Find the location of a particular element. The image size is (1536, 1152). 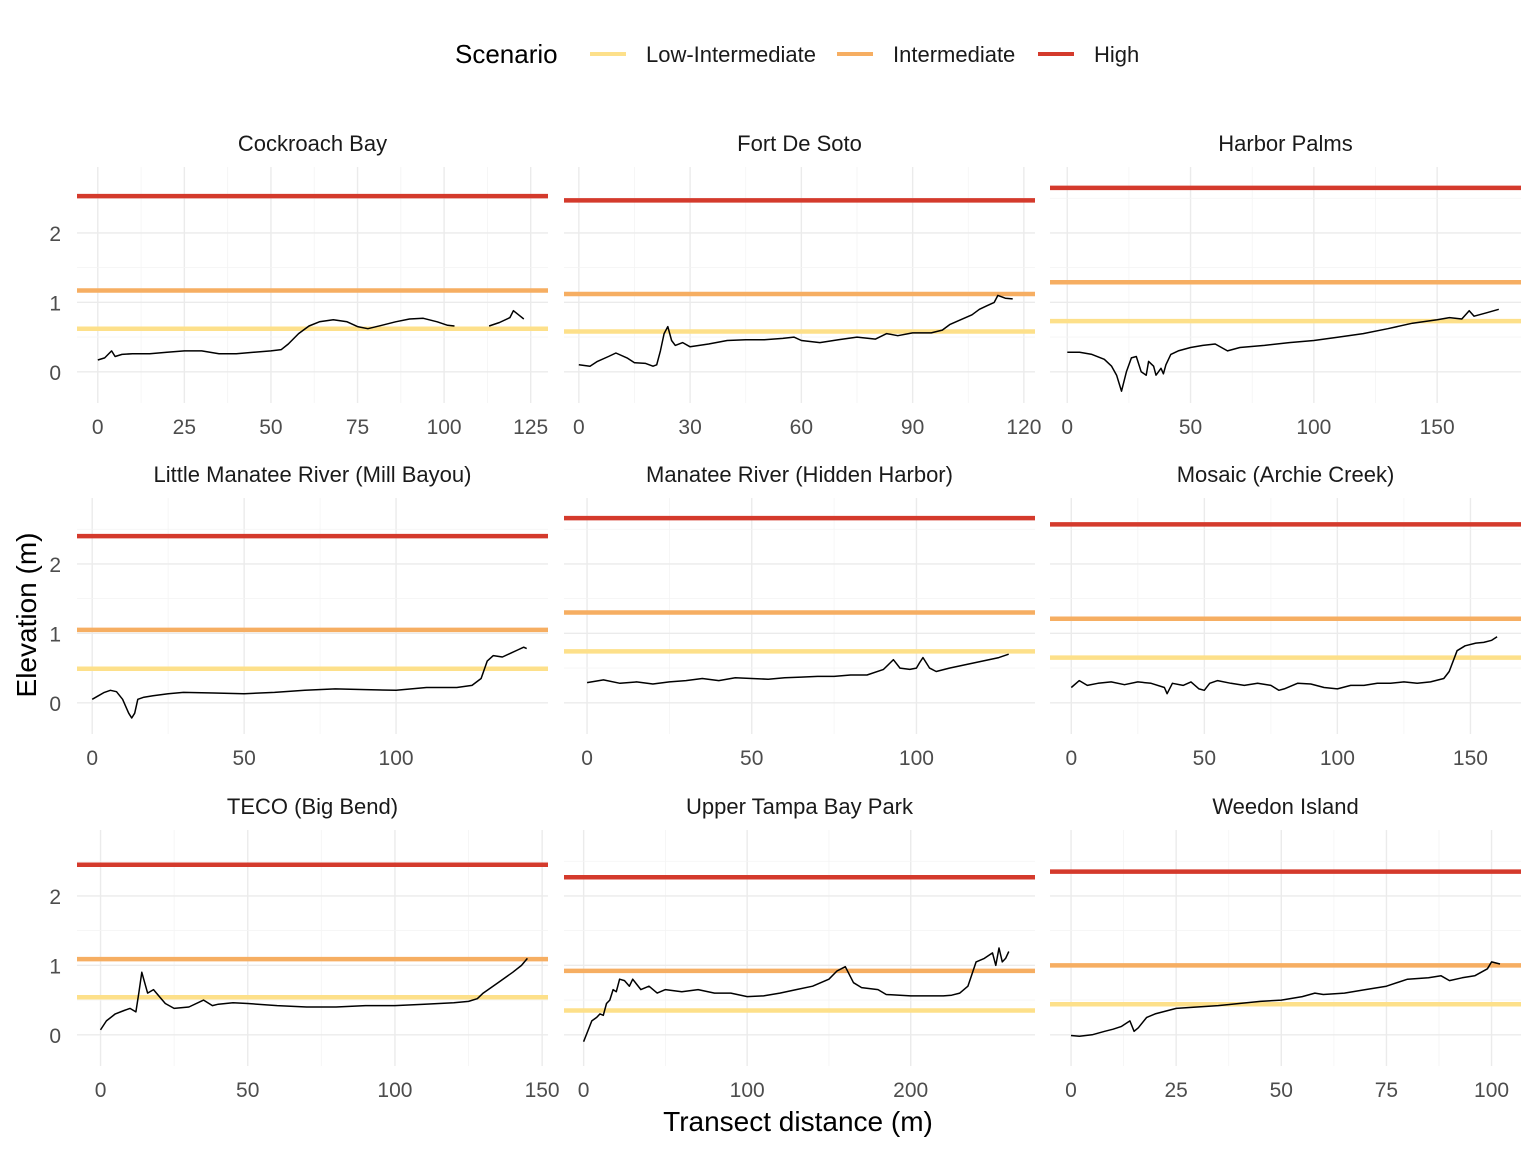

legend-item-low-intermediate: Low-Intermediate is located at coordinates (703, 54).